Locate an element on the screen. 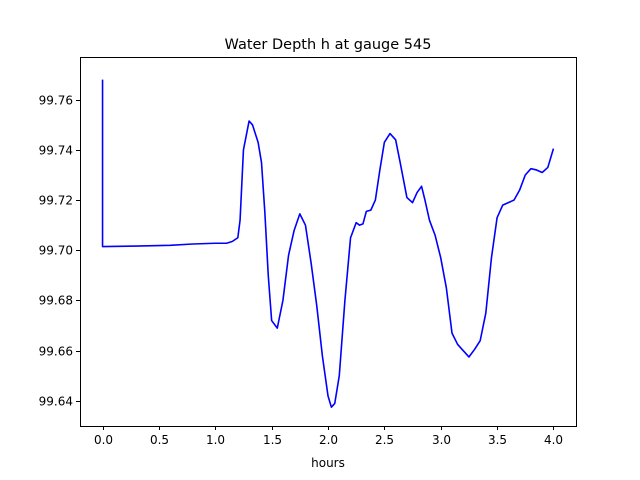 This screenshot has height=480, width=640. y-tick-label: 99.70 is located at coordinates (56, 251).